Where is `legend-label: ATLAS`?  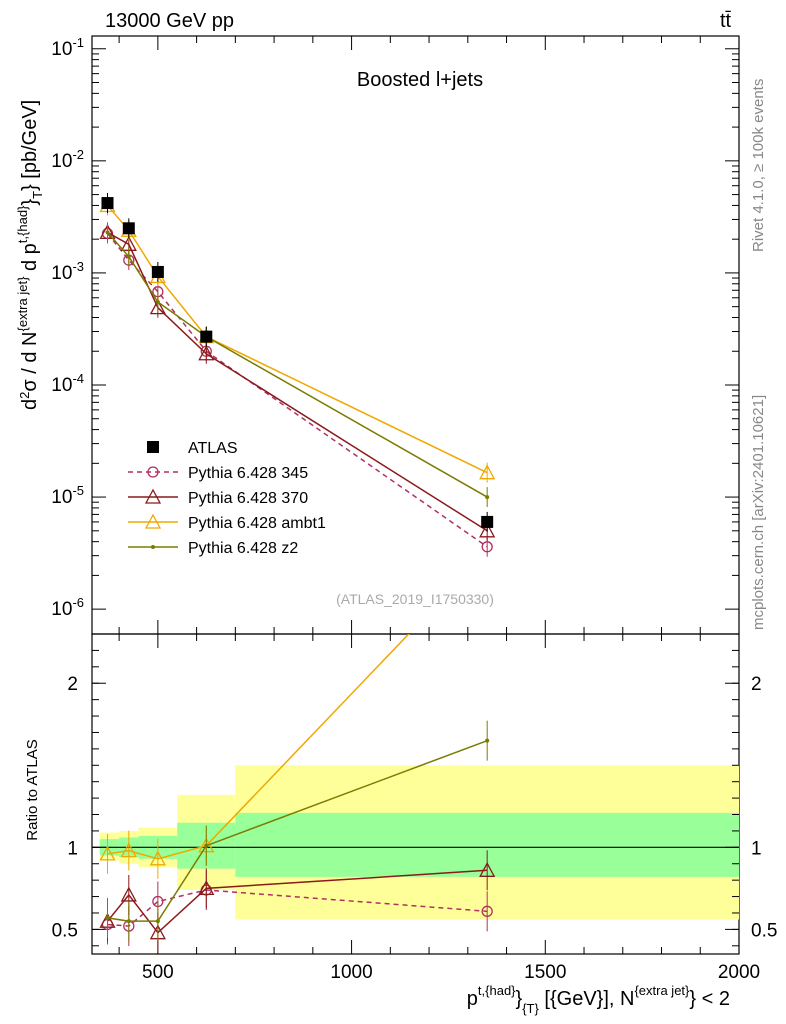
legend-label: ATLAS is located at coordinates (213, 448).